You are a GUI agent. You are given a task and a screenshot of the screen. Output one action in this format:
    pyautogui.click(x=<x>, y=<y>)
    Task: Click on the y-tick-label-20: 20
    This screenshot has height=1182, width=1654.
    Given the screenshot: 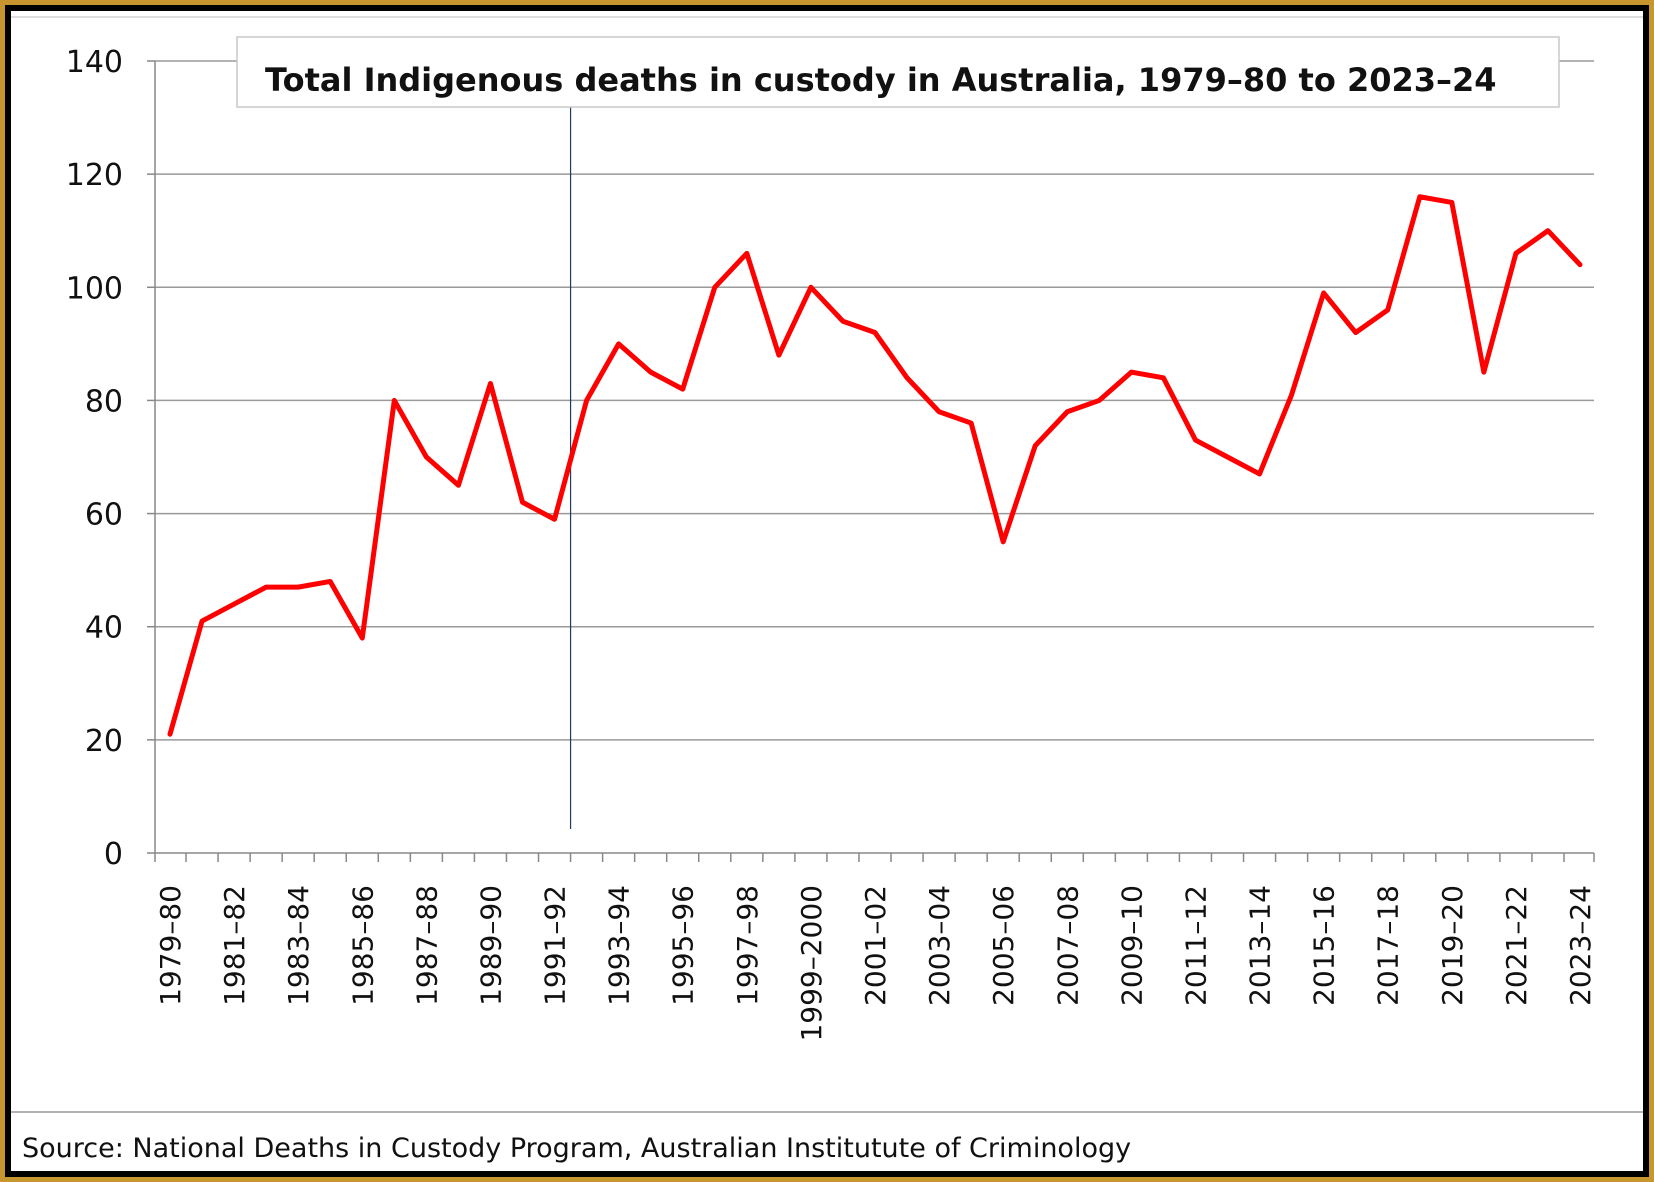 What is the action you would take?
    pyautogui.click(x=104, y=741)
    